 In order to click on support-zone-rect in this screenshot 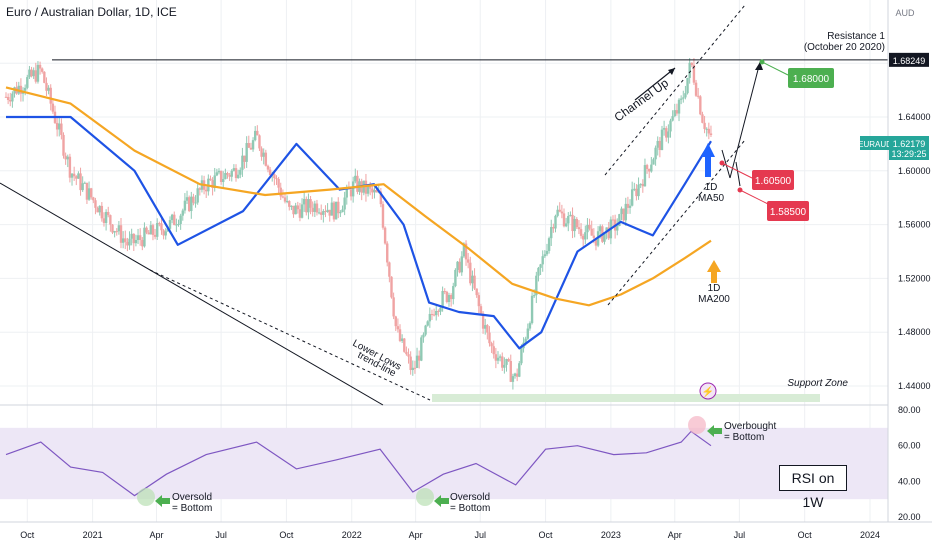, I will do `click(626, 398)`.